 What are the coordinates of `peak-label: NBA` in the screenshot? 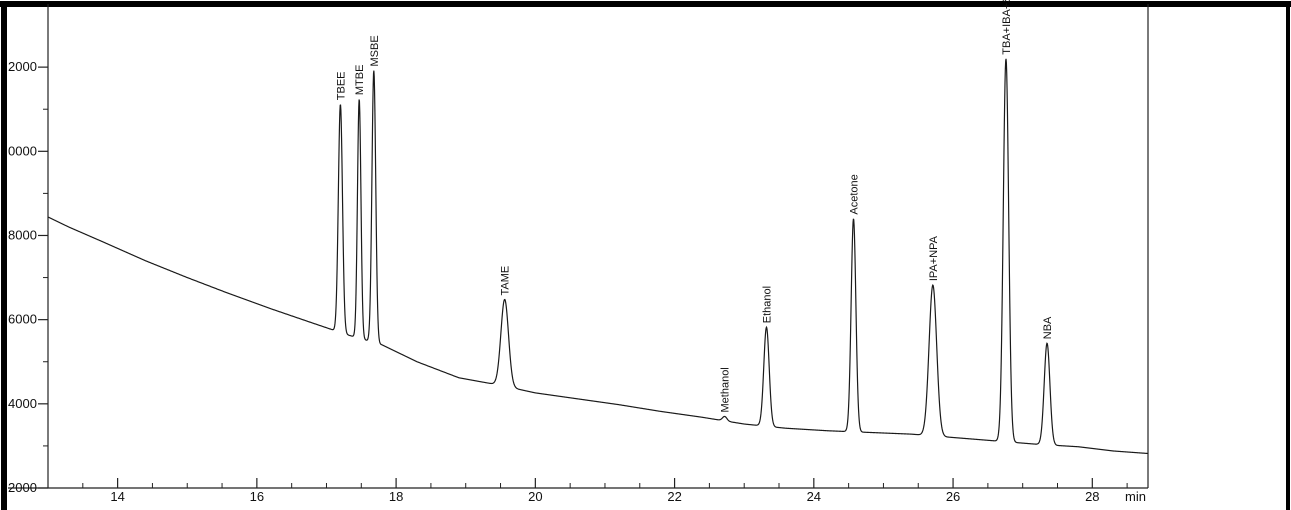 It's located at (1048, 327).